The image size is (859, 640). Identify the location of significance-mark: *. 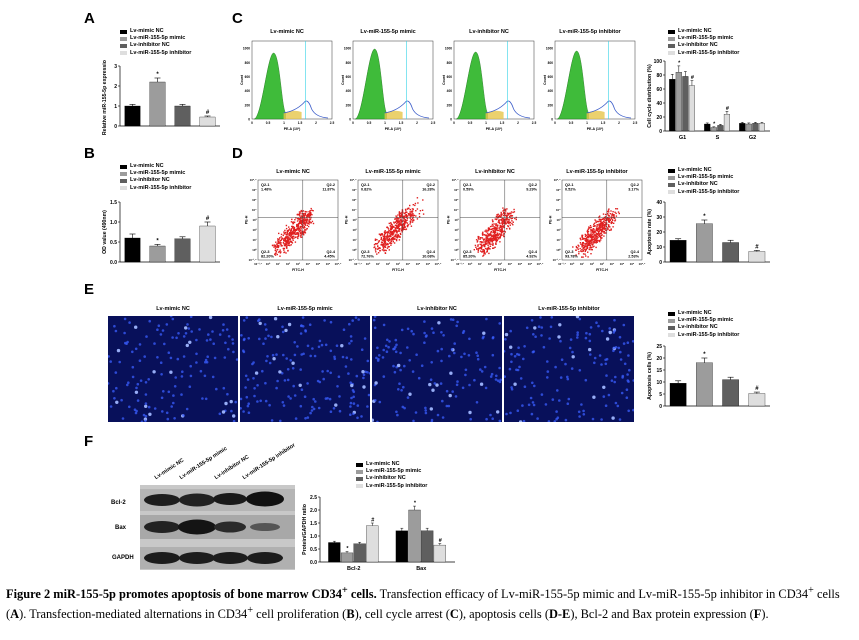
(157, 75).